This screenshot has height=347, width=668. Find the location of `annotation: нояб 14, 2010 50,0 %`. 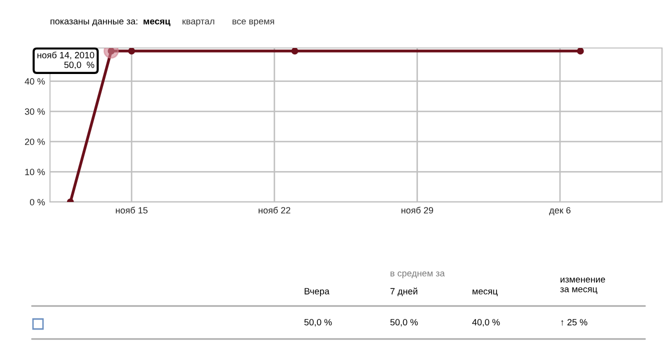

annotation: нояб 14, 2010 50,0 % is located at coordinates (65, 61).